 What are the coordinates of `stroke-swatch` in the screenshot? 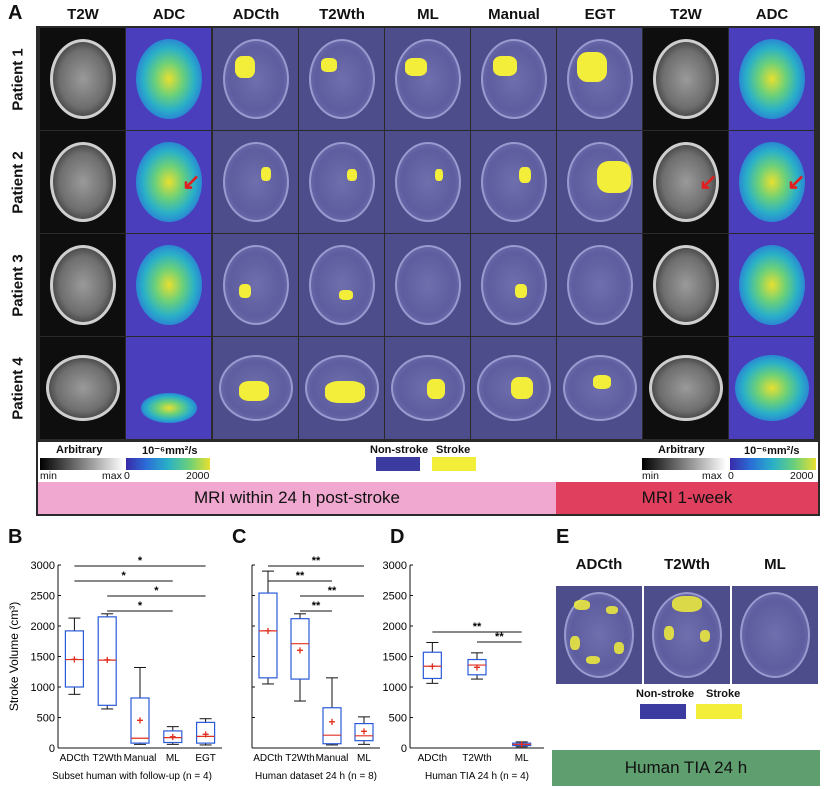 It's located at (454, 464).